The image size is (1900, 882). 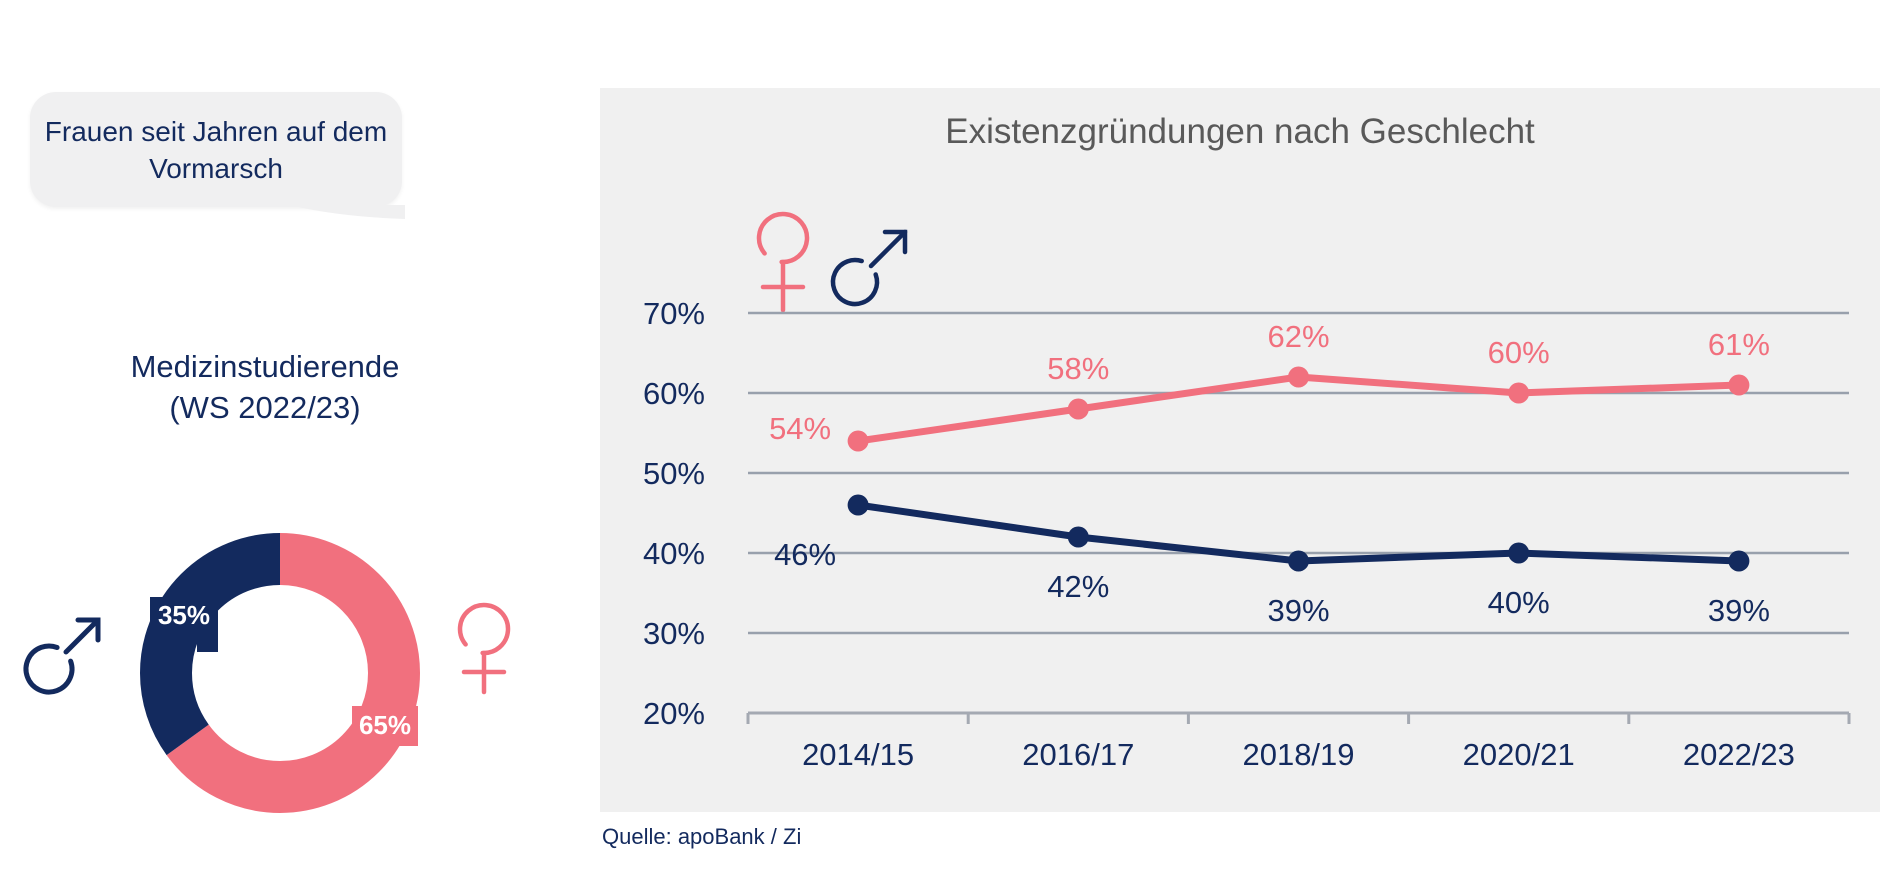 What do you see at coordinates (1519, 602) in the screenshot?
I see `data-label: 40%` at bounding box center [1519, 602].